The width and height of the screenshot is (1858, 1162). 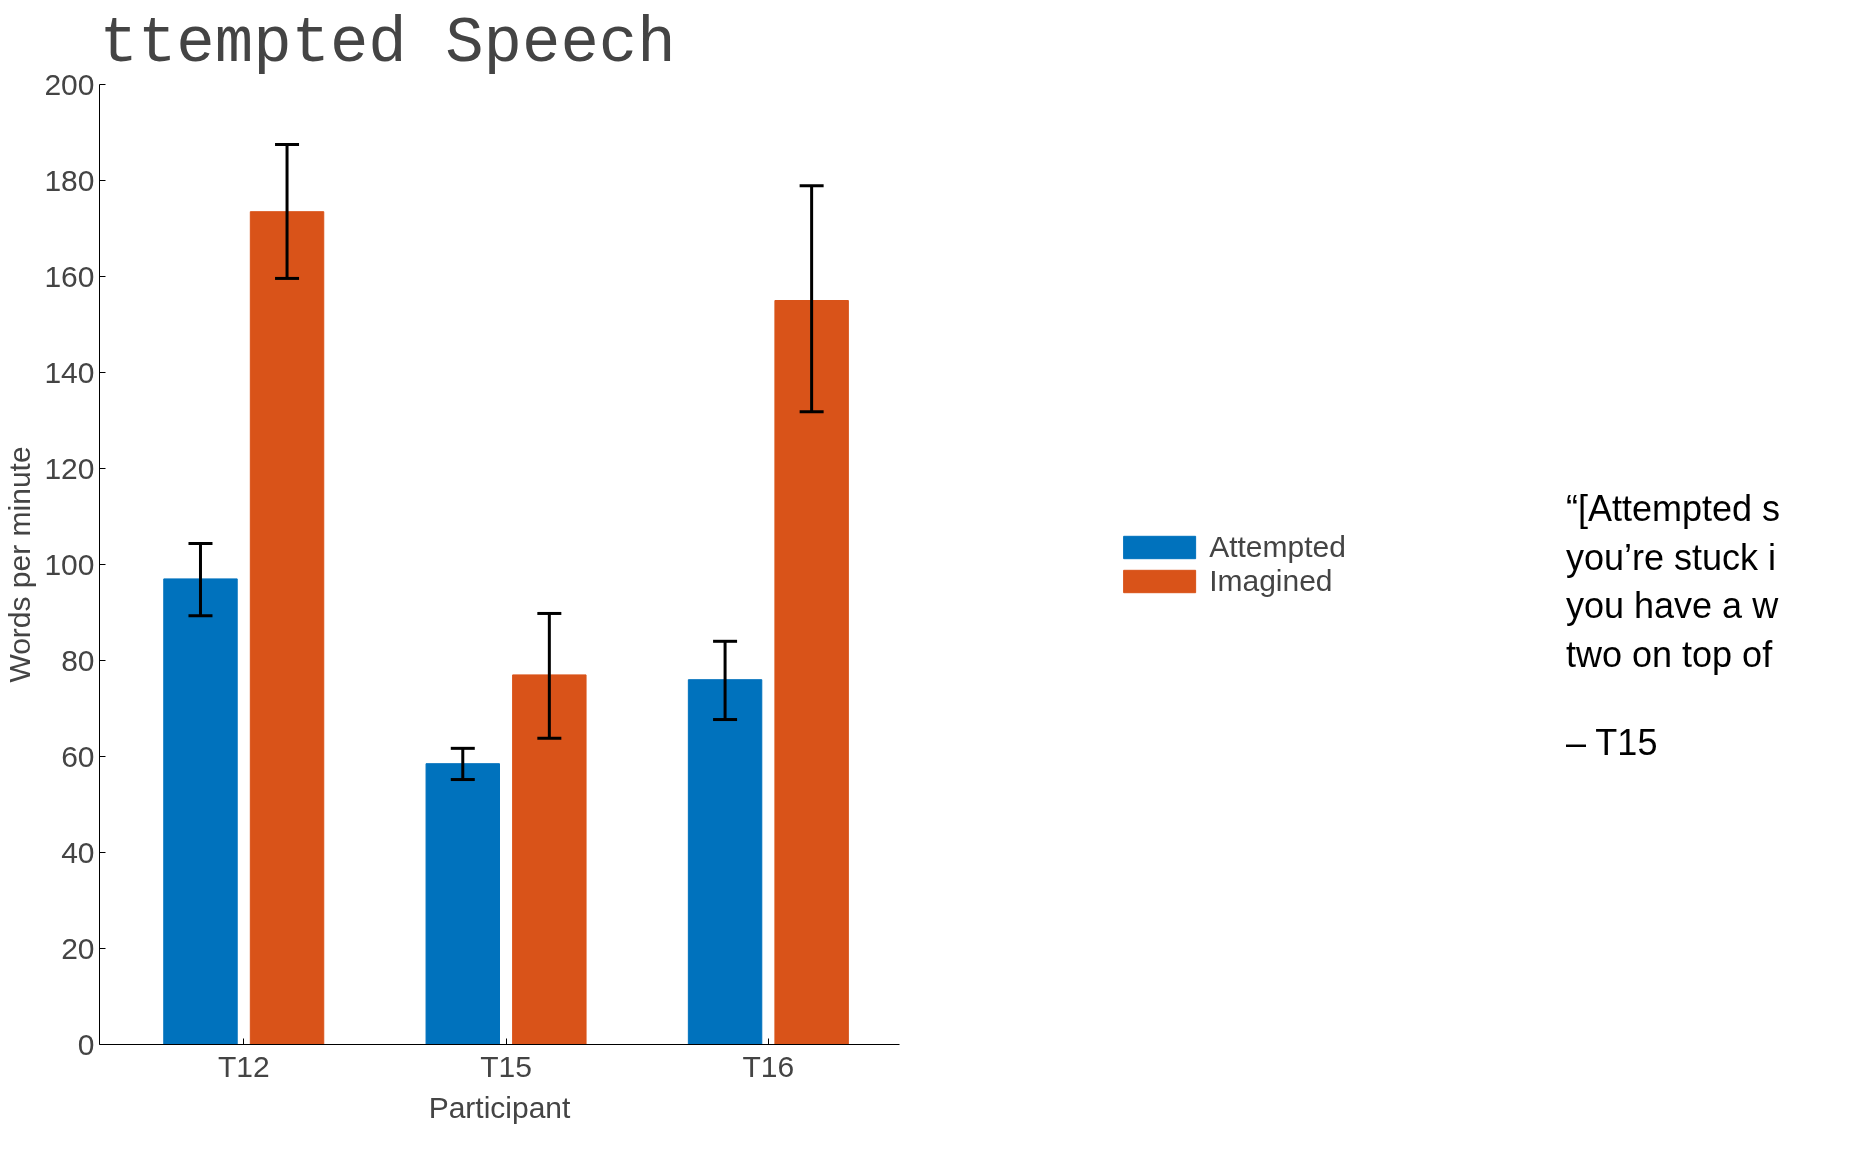 What do you see at coordinates (86, 1044) in the screenshot?
I see `y-tick-label: 0` at bounding box center [86, 1044].